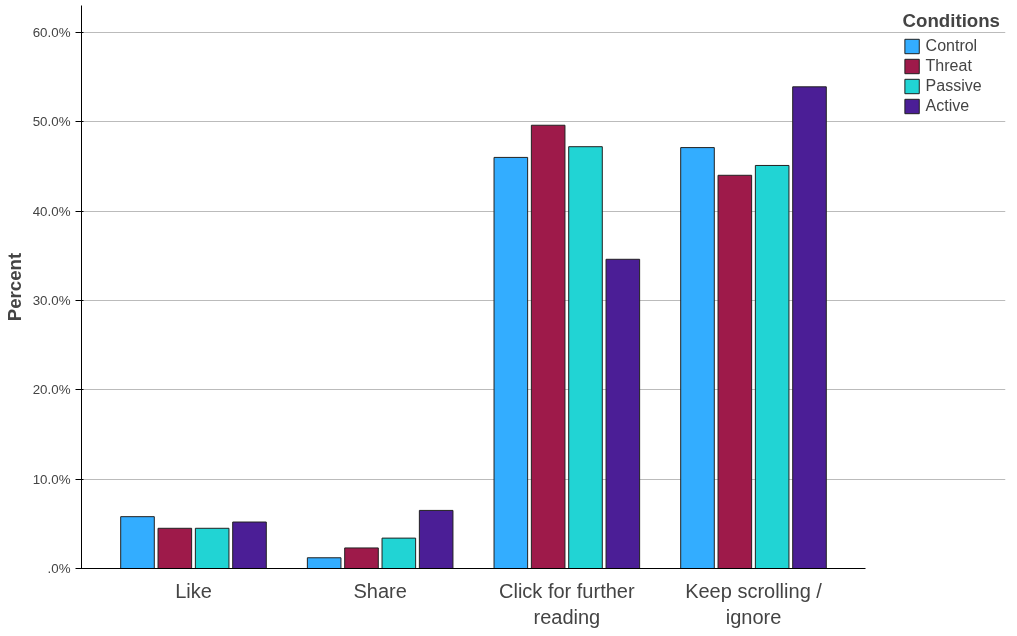 This screenshot has width=1017, height=636. What do you see at coordinates (951, 46) in the screenshot?
I see `legend-label: Control` at bounding box center [951, 46].